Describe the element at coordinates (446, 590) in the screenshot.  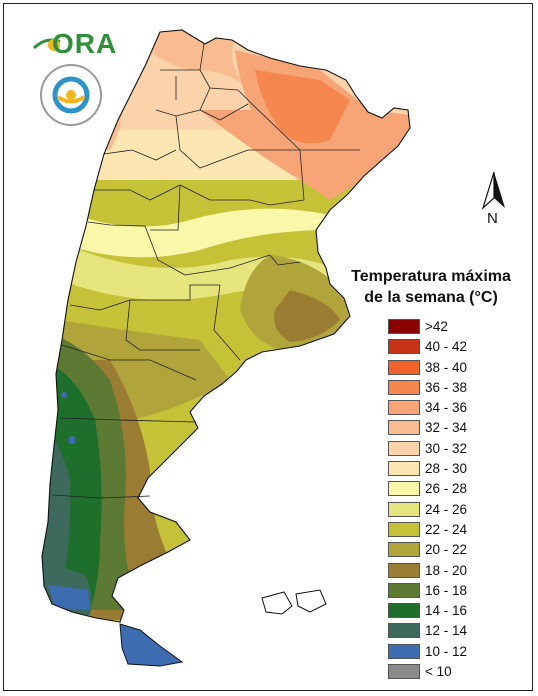
I see `legend-label: 16 - 18` at that location.